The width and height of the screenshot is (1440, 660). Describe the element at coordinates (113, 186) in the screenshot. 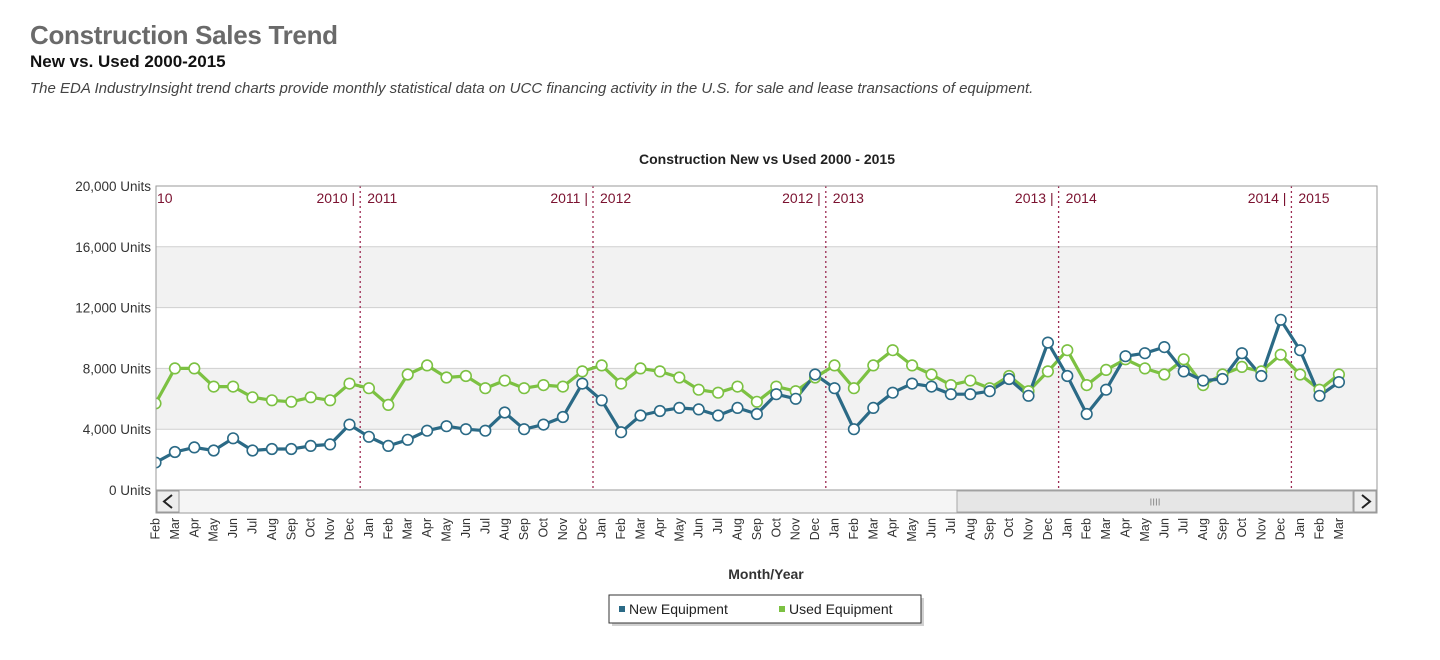

I see `y-tick-label: 20,000 Units` at that location.